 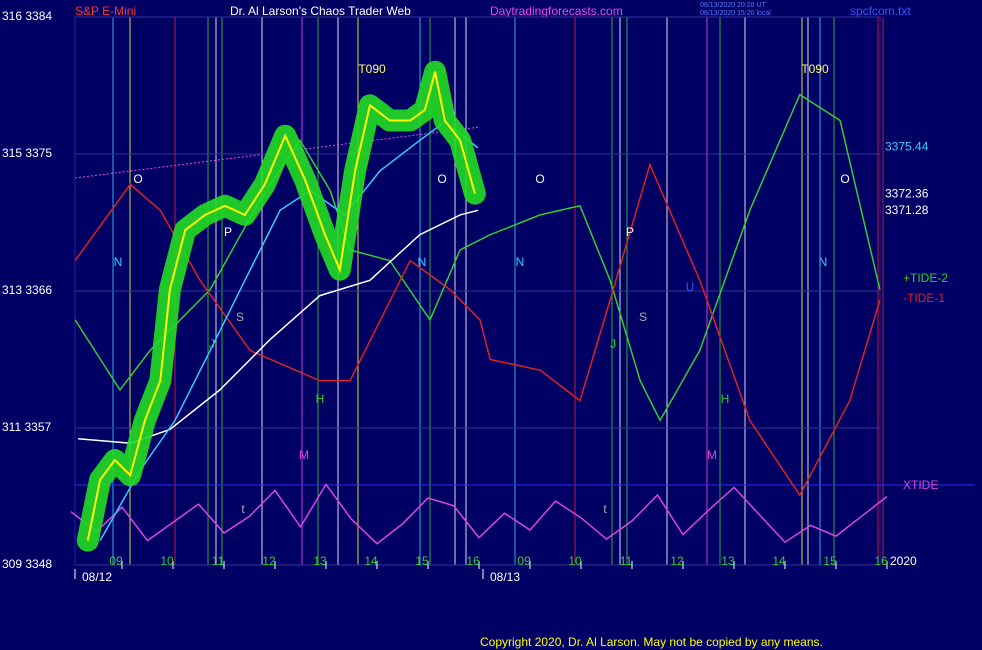 What do you see at coordinates (907, 146) in the screenshot?
I see `last-value-label: 3375.44` at bounding box center [907, 146].